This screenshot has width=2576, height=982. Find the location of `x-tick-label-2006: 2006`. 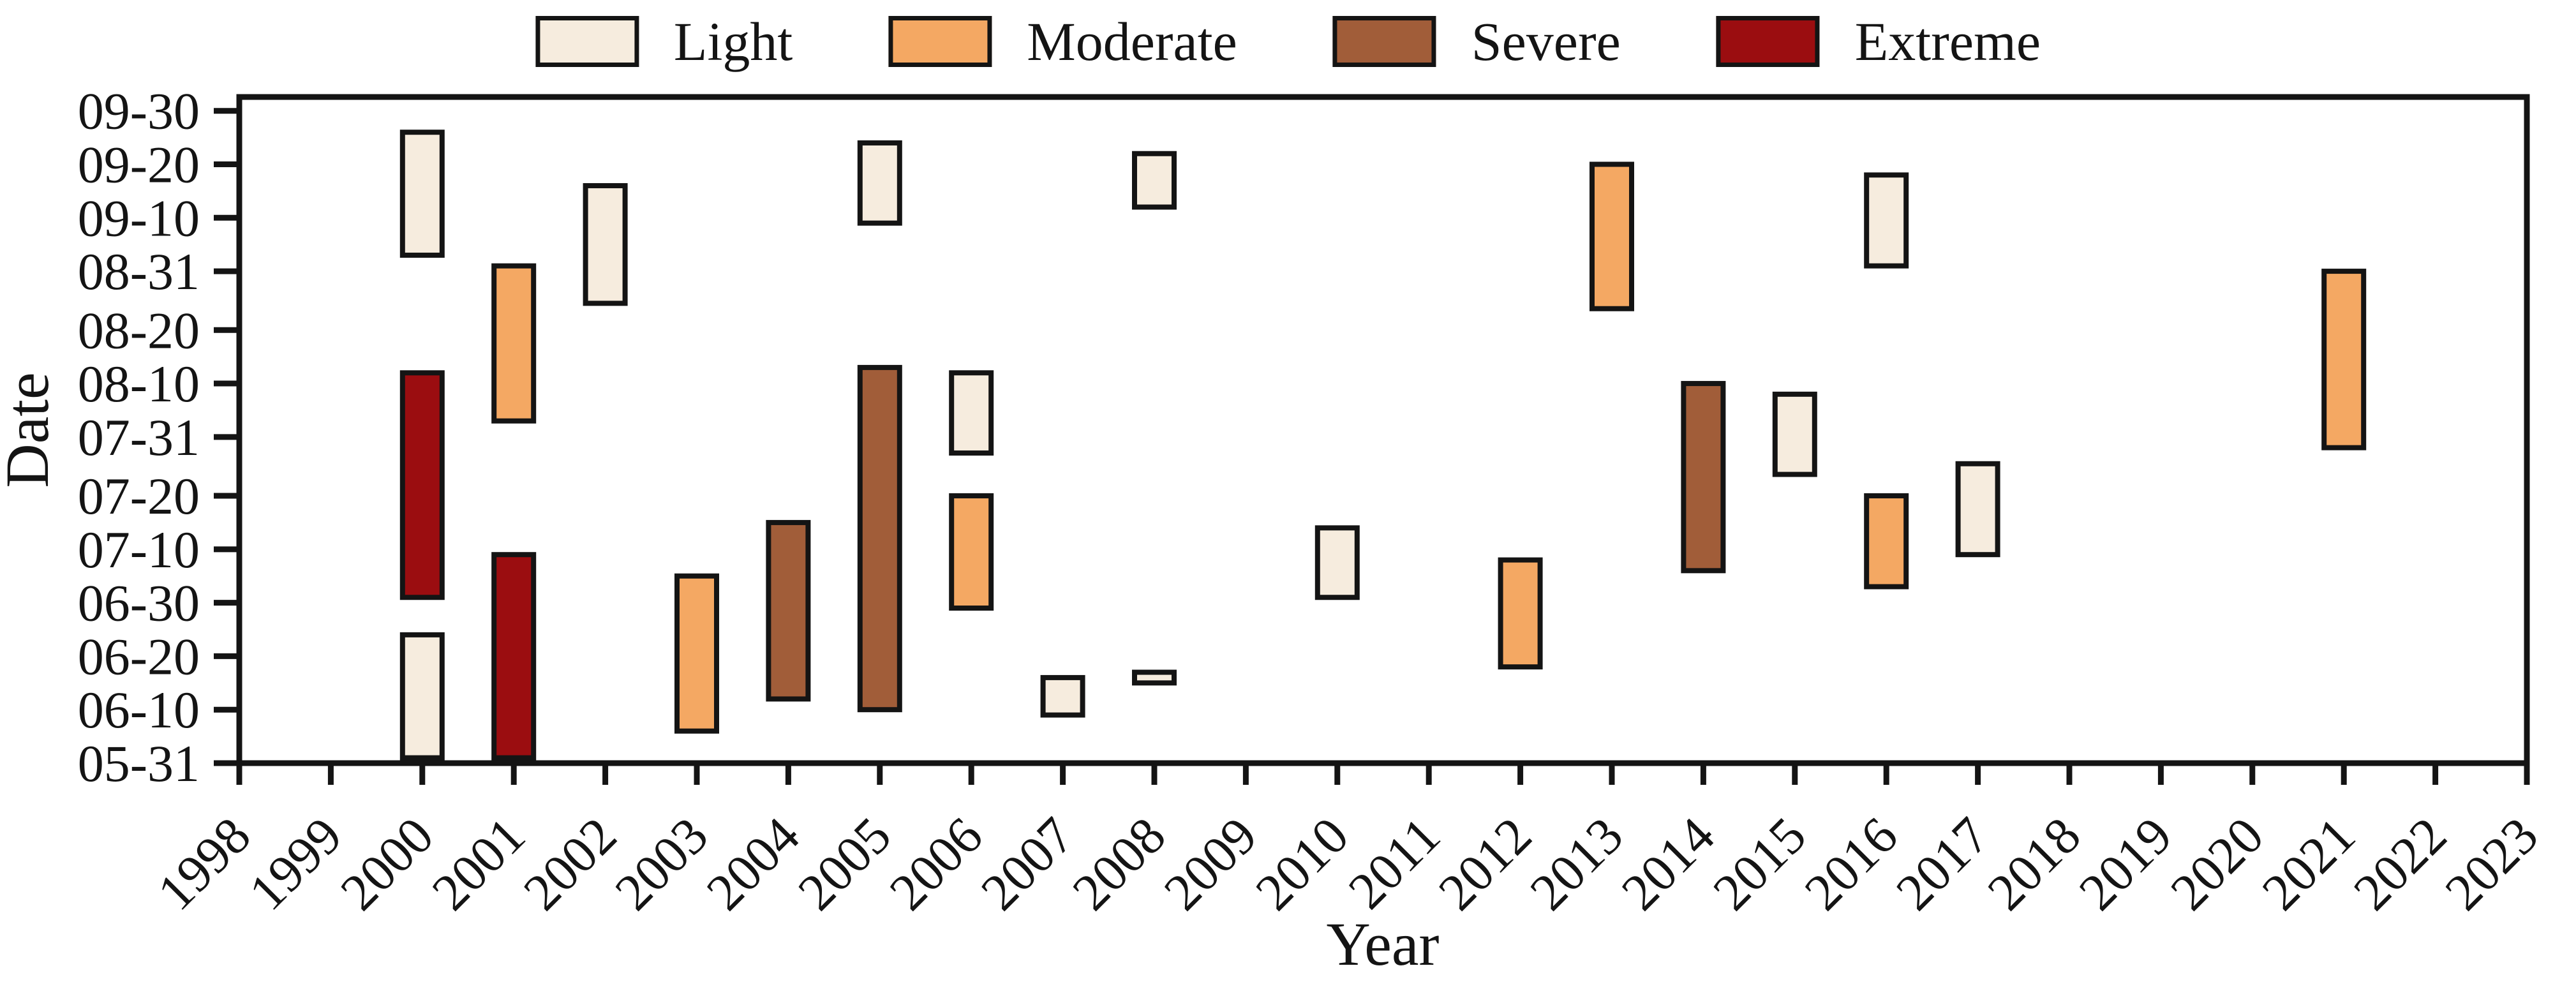

x-tick-label-2006: 2006 is located at coordinates (936, 863).